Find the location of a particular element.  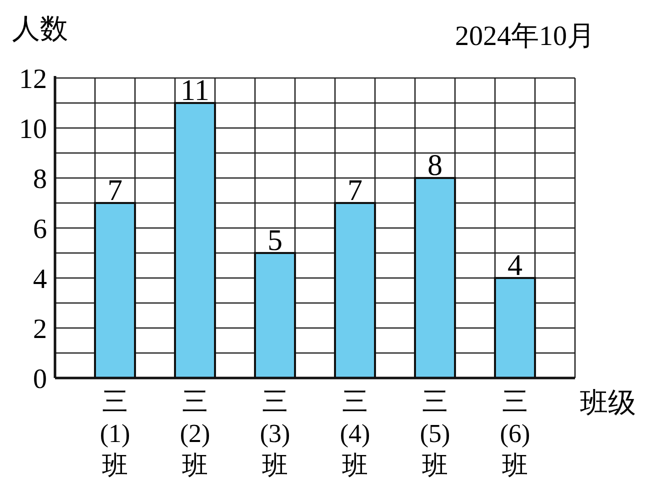

y-tick-label: 0 is located at coordinates (40, 379).